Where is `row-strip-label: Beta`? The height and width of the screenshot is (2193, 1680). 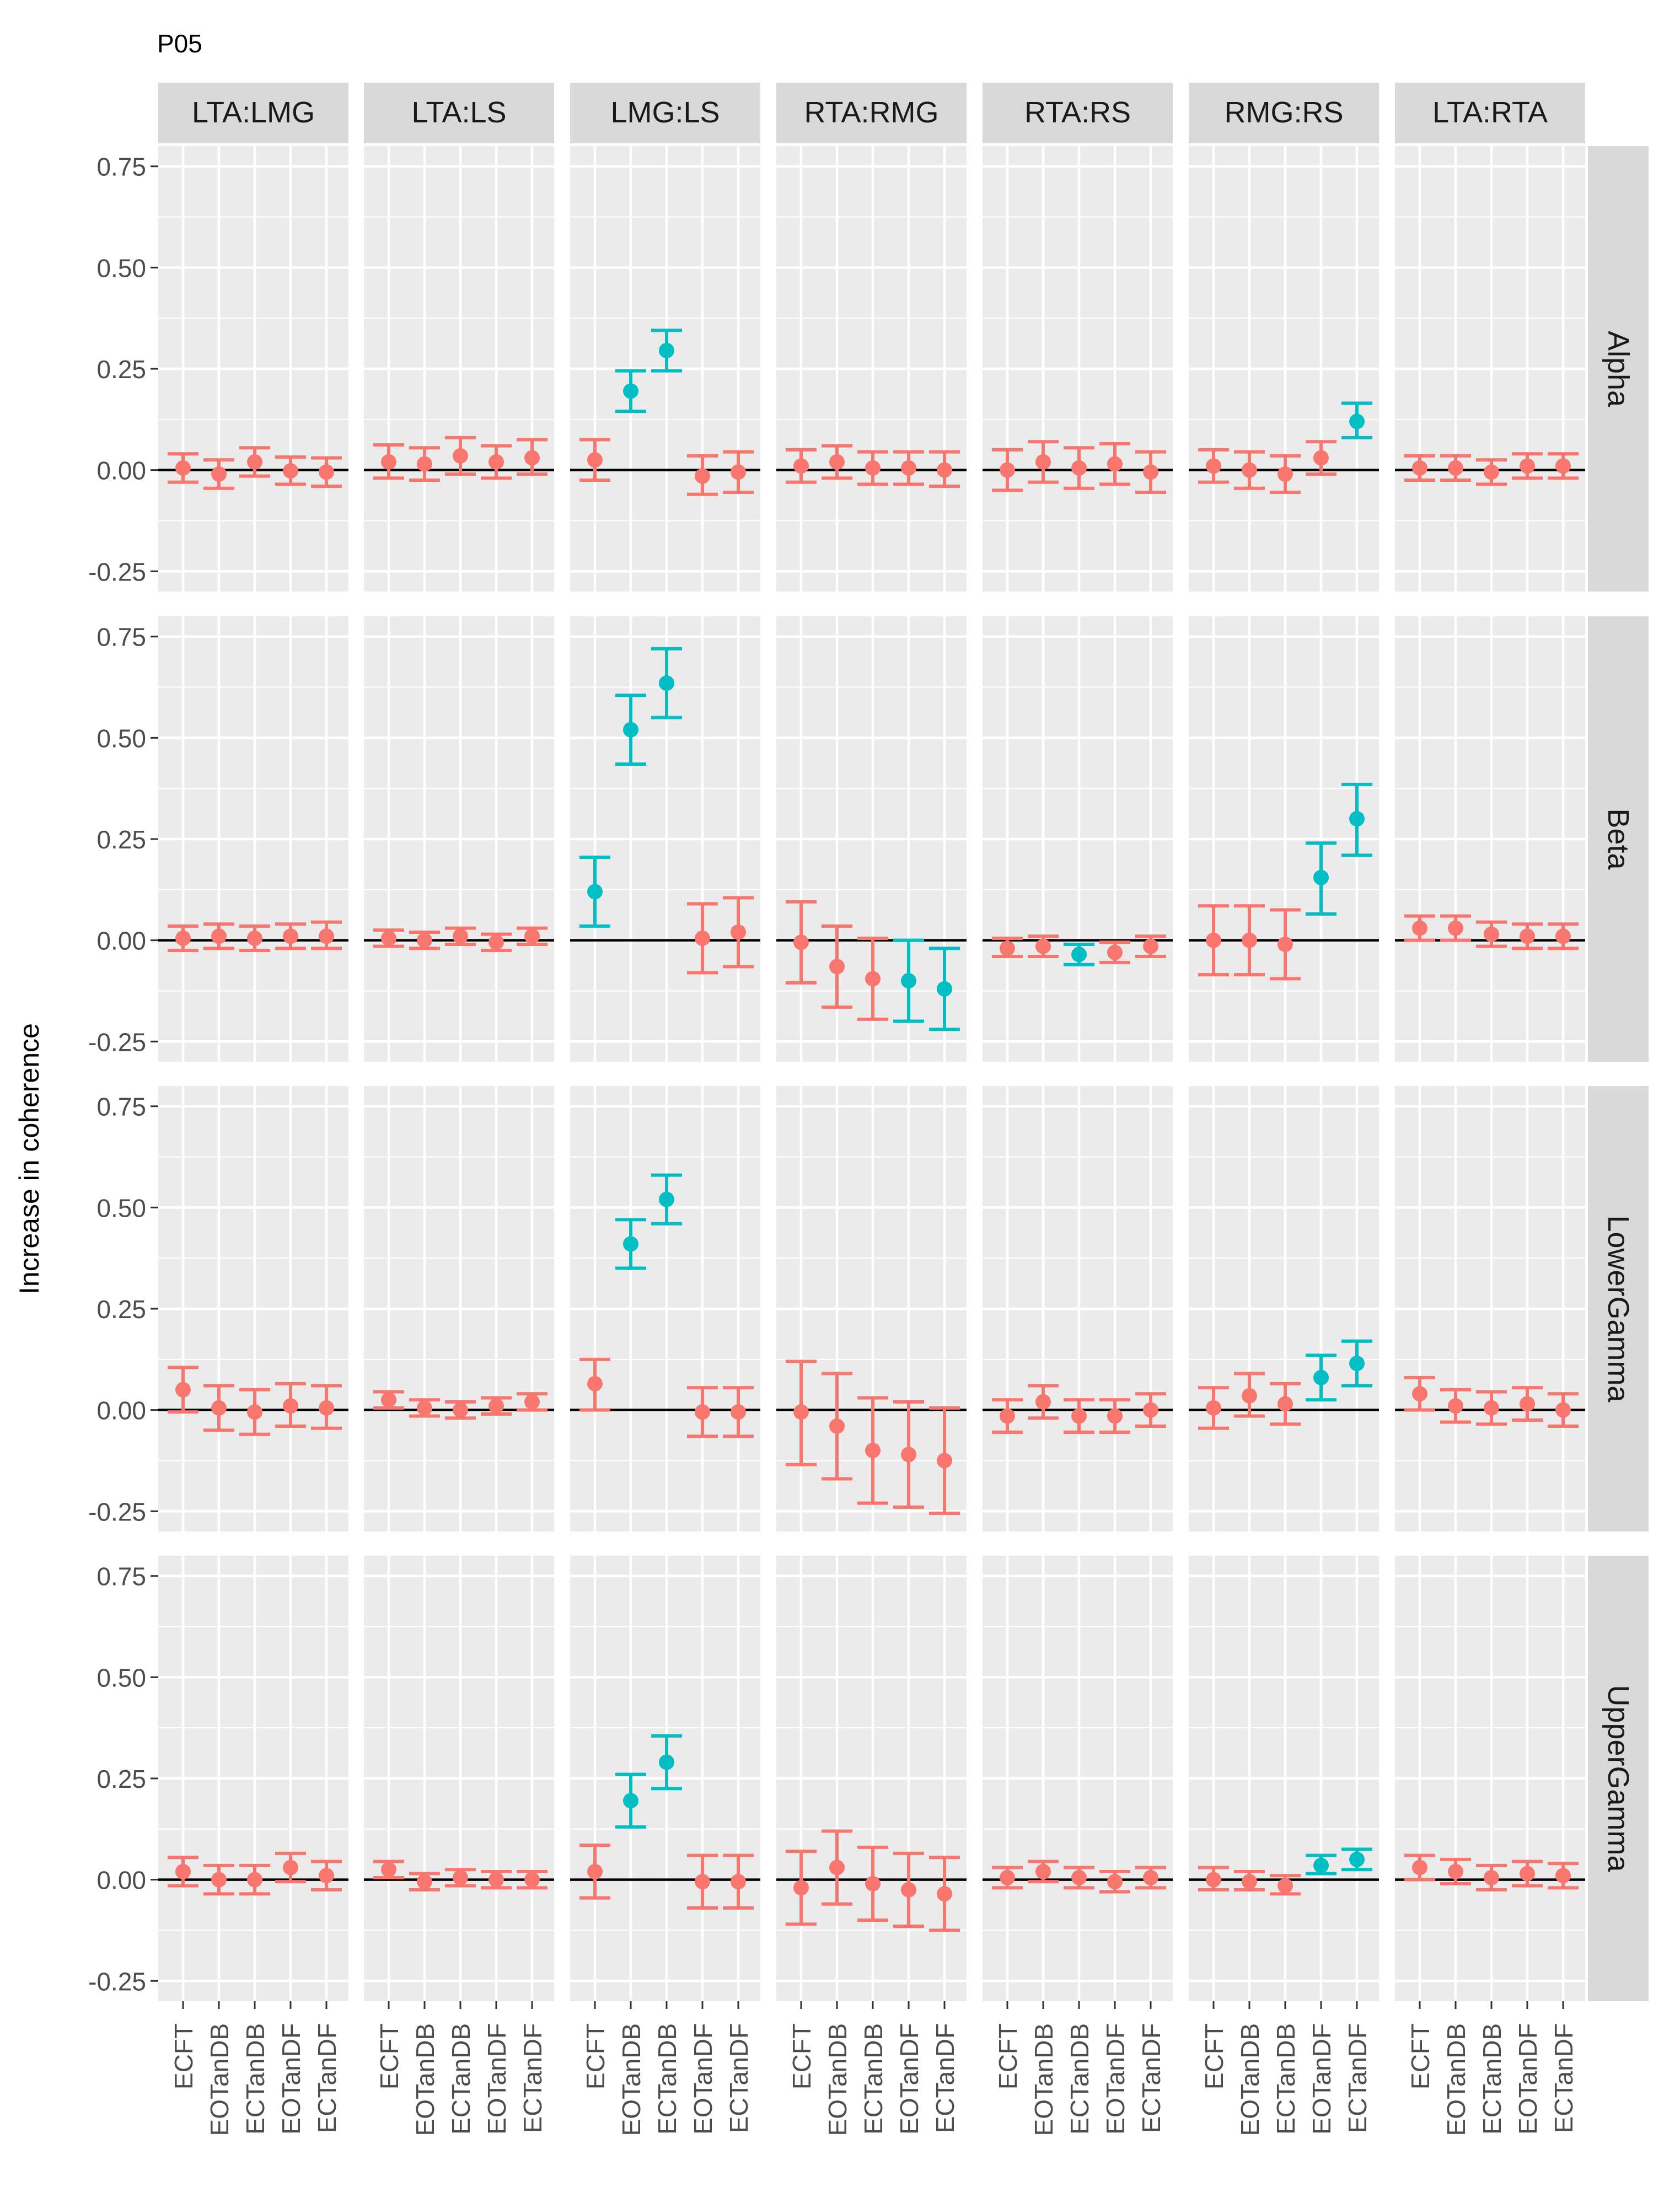 row-strip-label: Beta is located at coordinates (1619, 839).